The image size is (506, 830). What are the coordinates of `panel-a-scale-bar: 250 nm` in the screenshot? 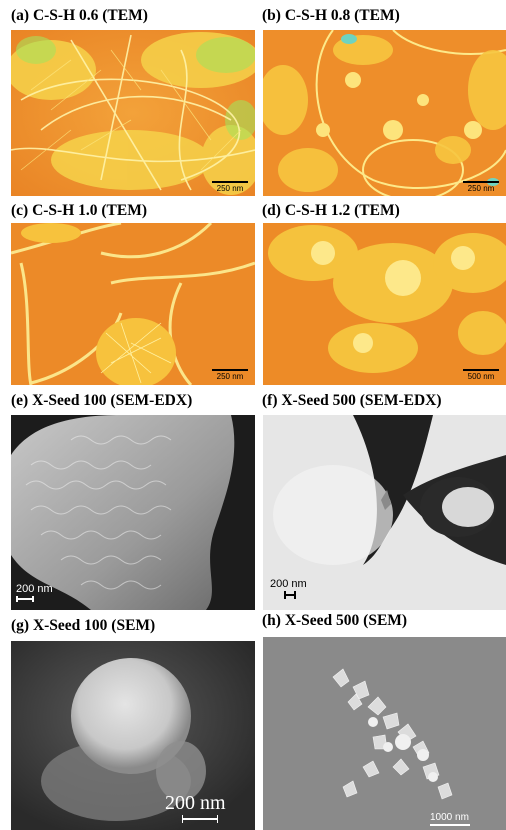 It's located at (230, 187).